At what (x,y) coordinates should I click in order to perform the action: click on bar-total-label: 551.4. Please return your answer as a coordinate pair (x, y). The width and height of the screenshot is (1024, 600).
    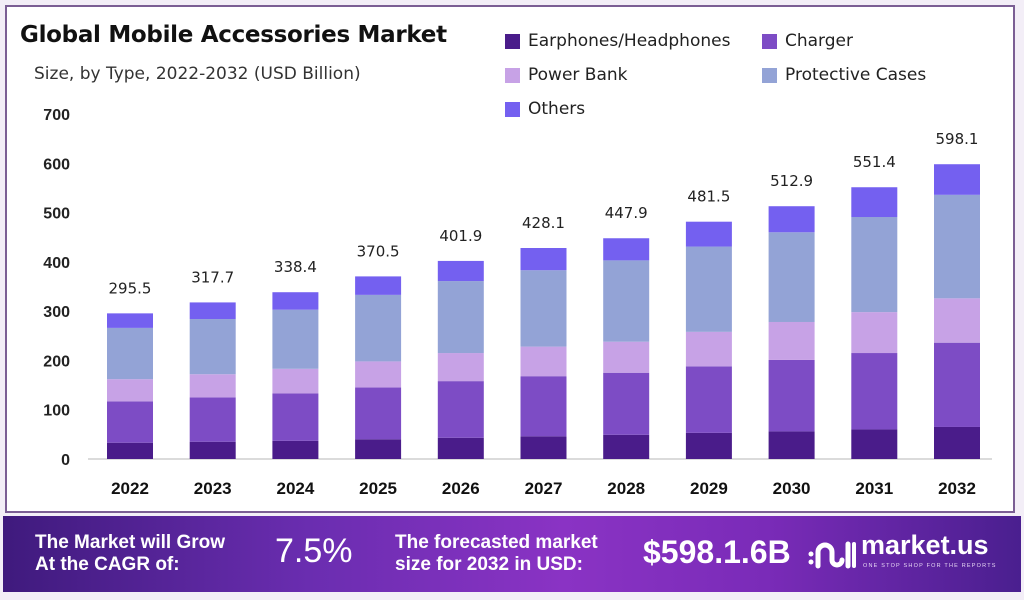
    Looking at the image, I should click on (874, 162).